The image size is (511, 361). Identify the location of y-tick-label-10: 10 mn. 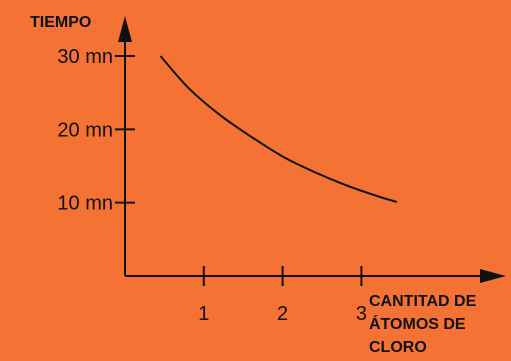
(85, 204).